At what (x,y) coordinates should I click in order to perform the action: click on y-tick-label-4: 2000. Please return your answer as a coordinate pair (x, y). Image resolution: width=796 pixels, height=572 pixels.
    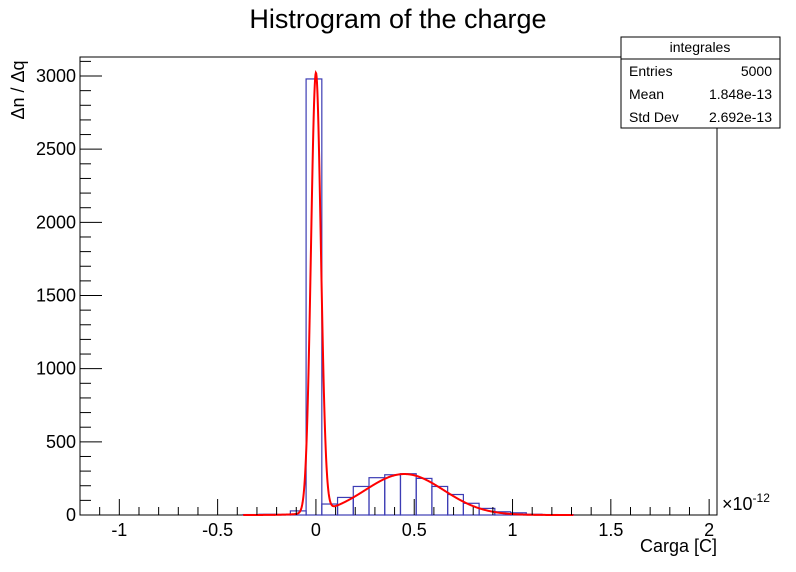
    Looking at the image, I should click on (56, 222).